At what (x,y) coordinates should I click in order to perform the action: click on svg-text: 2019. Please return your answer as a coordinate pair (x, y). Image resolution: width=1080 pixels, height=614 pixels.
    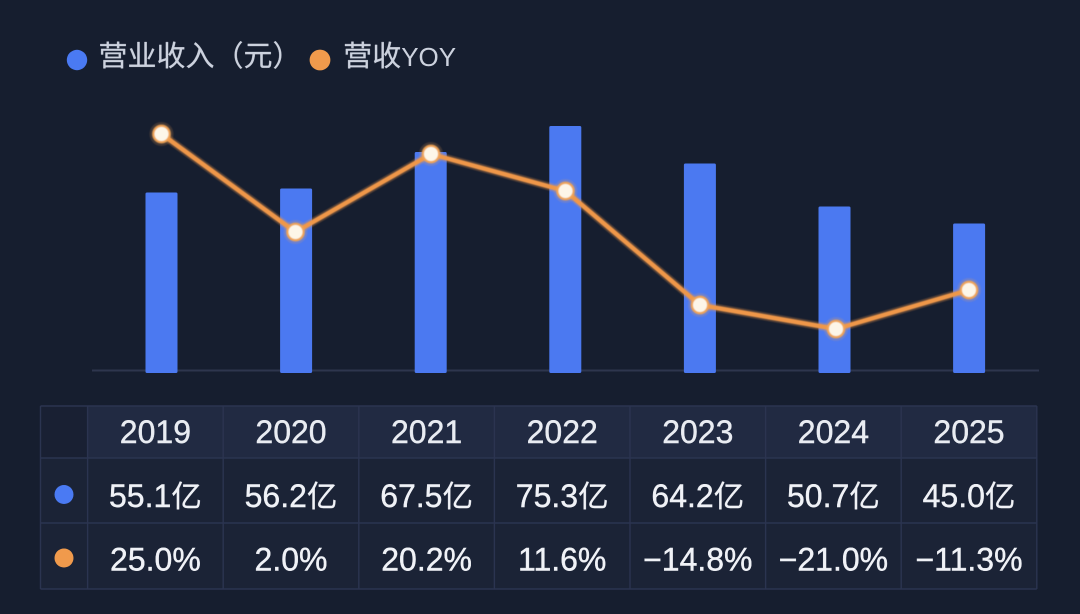
    Looking at the image, I should click on (155, 432).